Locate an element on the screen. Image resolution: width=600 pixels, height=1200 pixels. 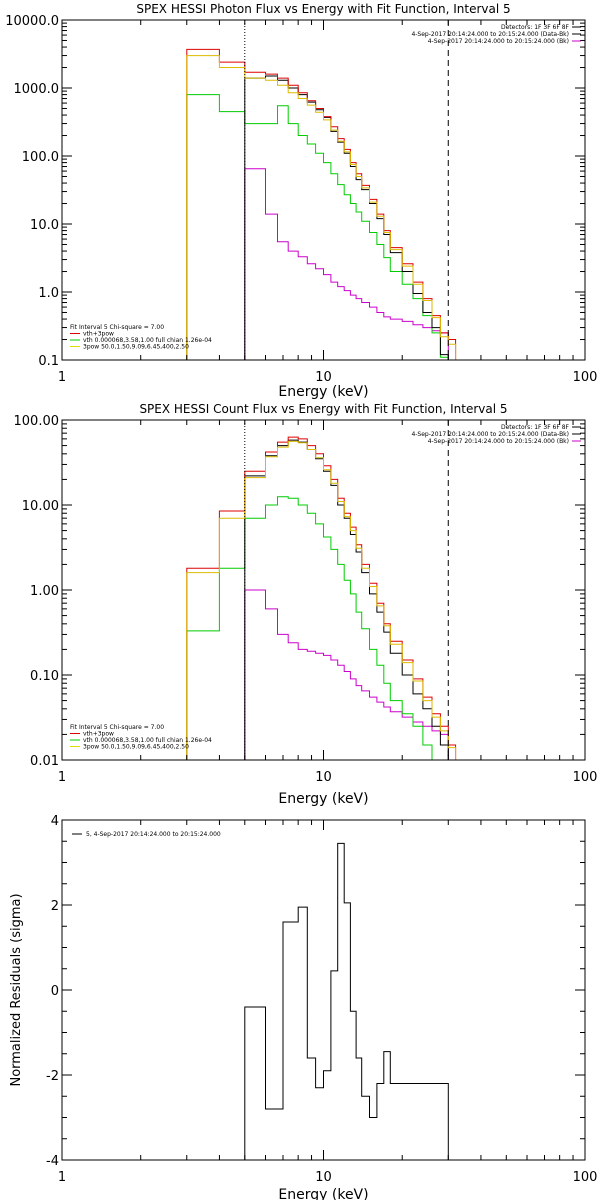
y-tick-label: 1.0 is located at coordinates (48, 293).